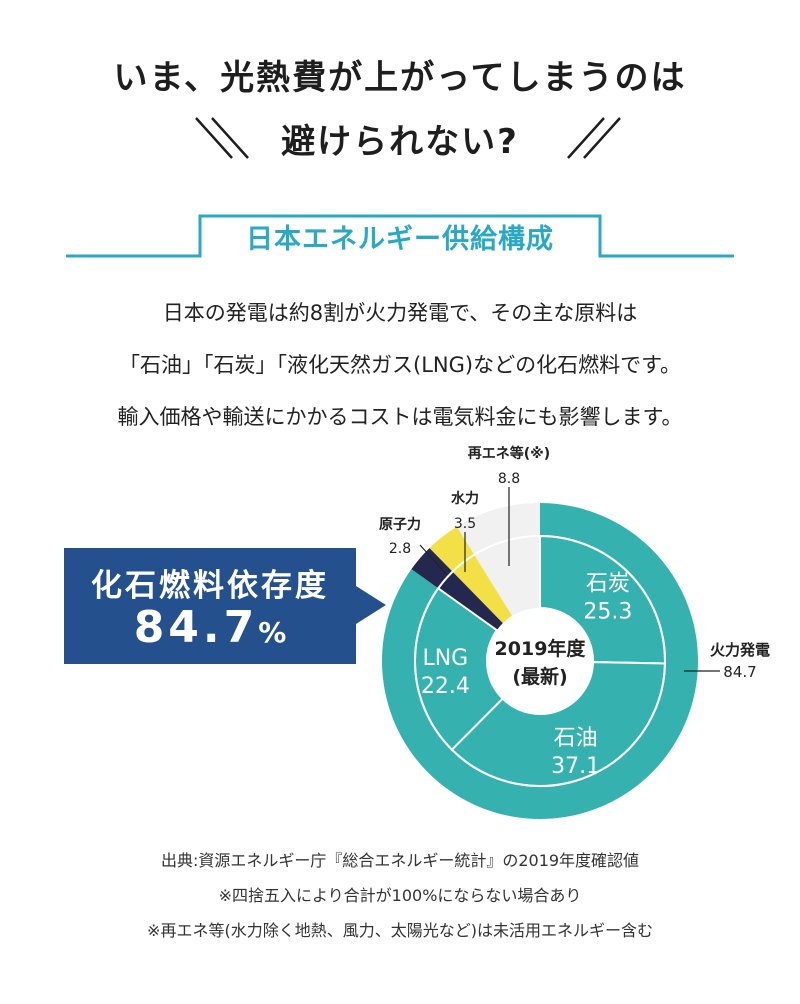 This screenshot has width=800, height=1004. Describe the element at coordinates (400, 239) in the screenshot. I see `section-title: 日本エネルギー供給構成` at that location.